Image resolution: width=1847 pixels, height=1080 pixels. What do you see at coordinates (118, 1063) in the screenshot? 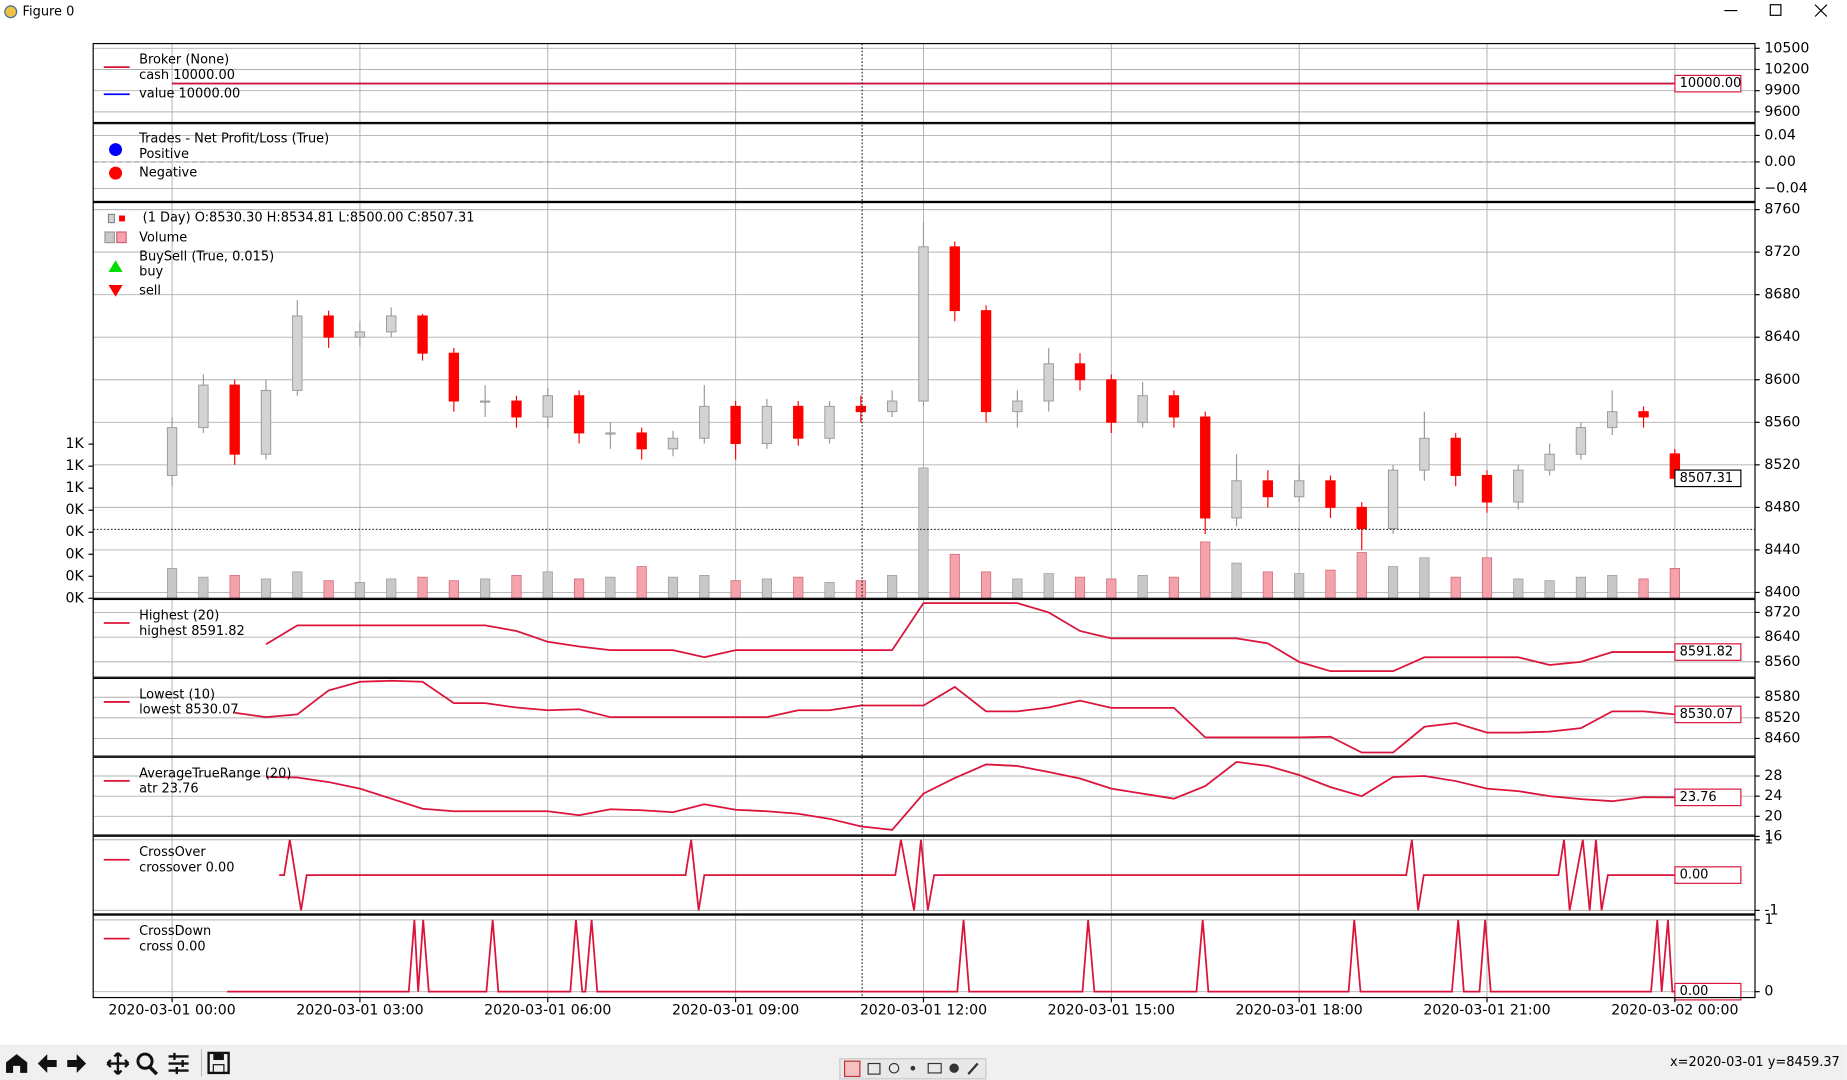
I see `pan-button` at bounding box center [118, 1063].